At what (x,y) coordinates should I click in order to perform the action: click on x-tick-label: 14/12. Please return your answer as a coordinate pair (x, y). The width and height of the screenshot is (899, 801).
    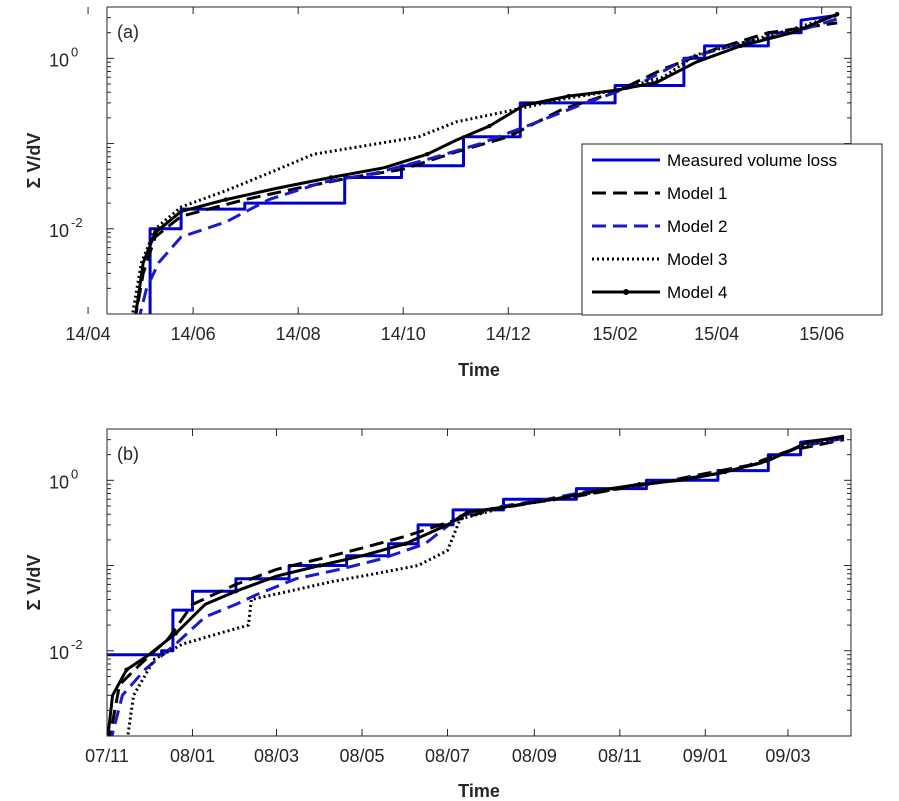
    Looking at the image, I should click on (508, 334).